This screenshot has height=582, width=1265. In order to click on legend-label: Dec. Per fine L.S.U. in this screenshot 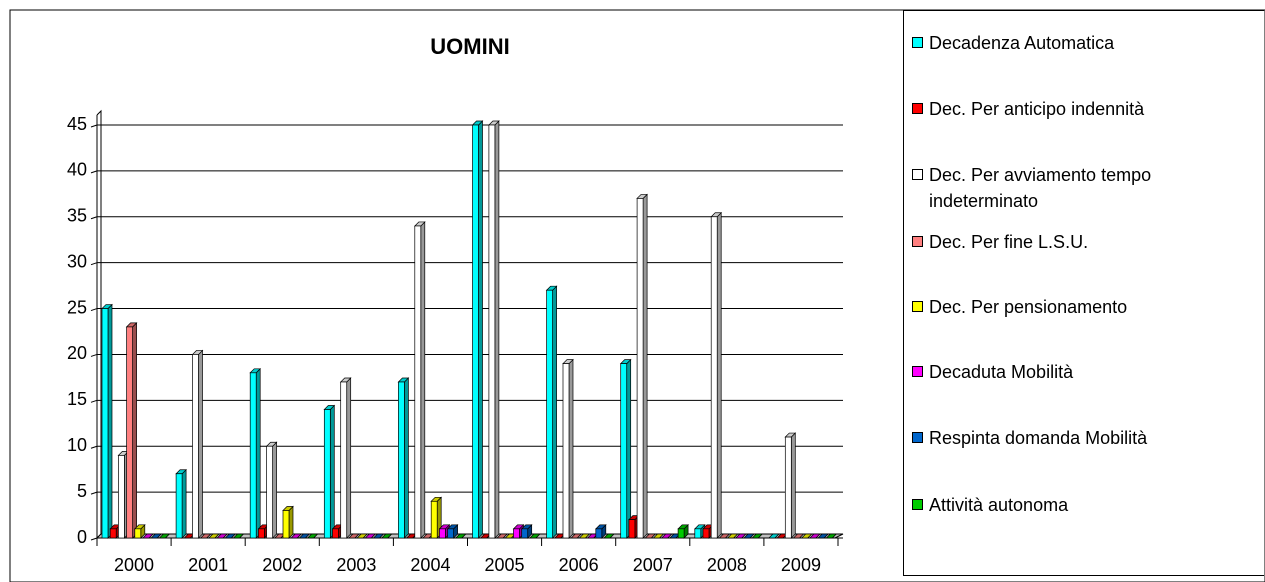, I will do `click(1009, 242)`.